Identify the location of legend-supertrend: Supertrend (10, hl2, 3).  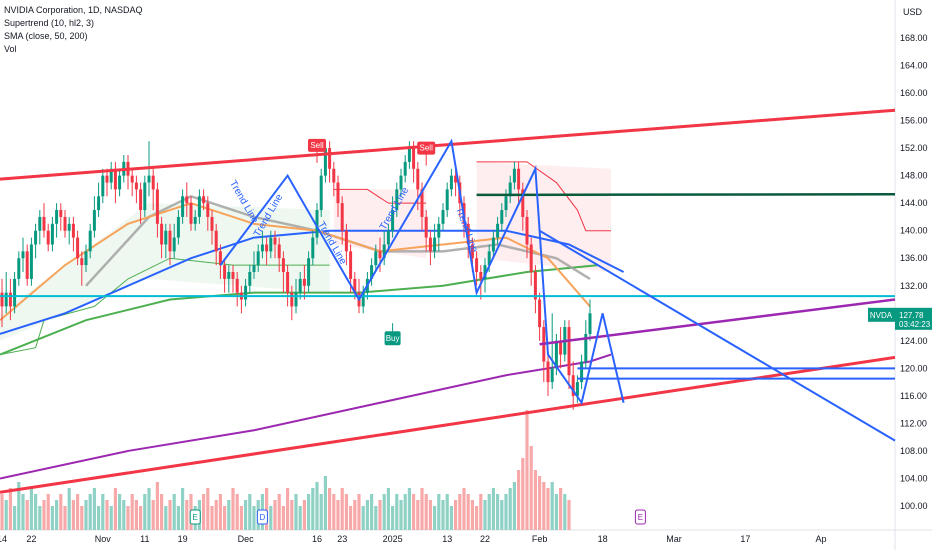
(49, 23).